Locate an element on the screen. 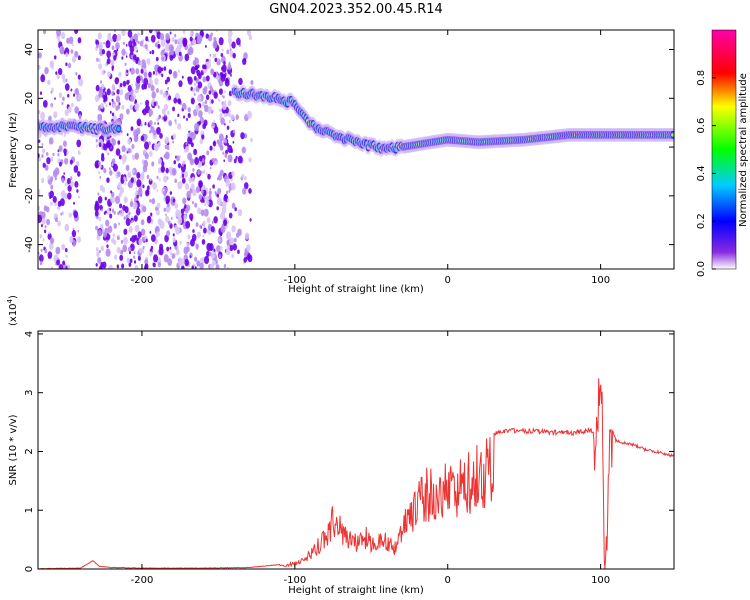 The image size is (750, 600). snr-y-tick-label: 0 is located at coordinates (29, 569).